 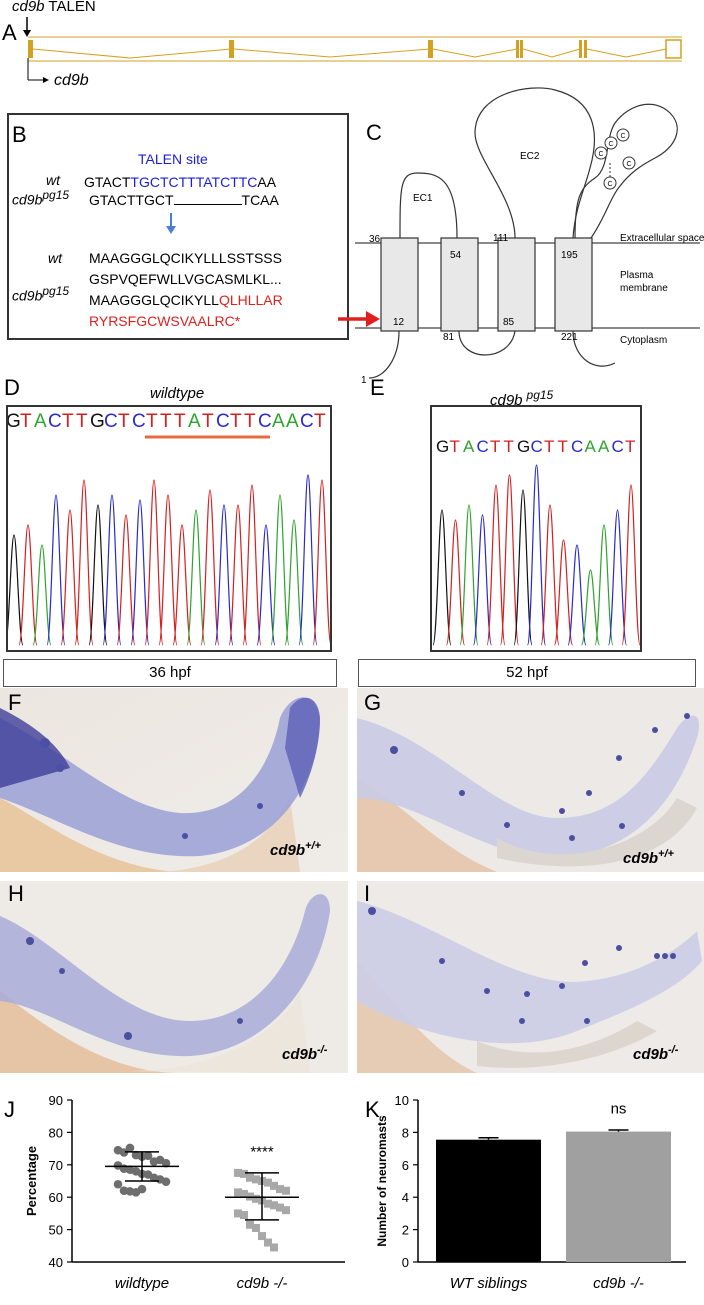 What do you see at coordinates (56, 195) in the screenshot?
I see `mut-allele: pg15` at bounding box center [56, 195].